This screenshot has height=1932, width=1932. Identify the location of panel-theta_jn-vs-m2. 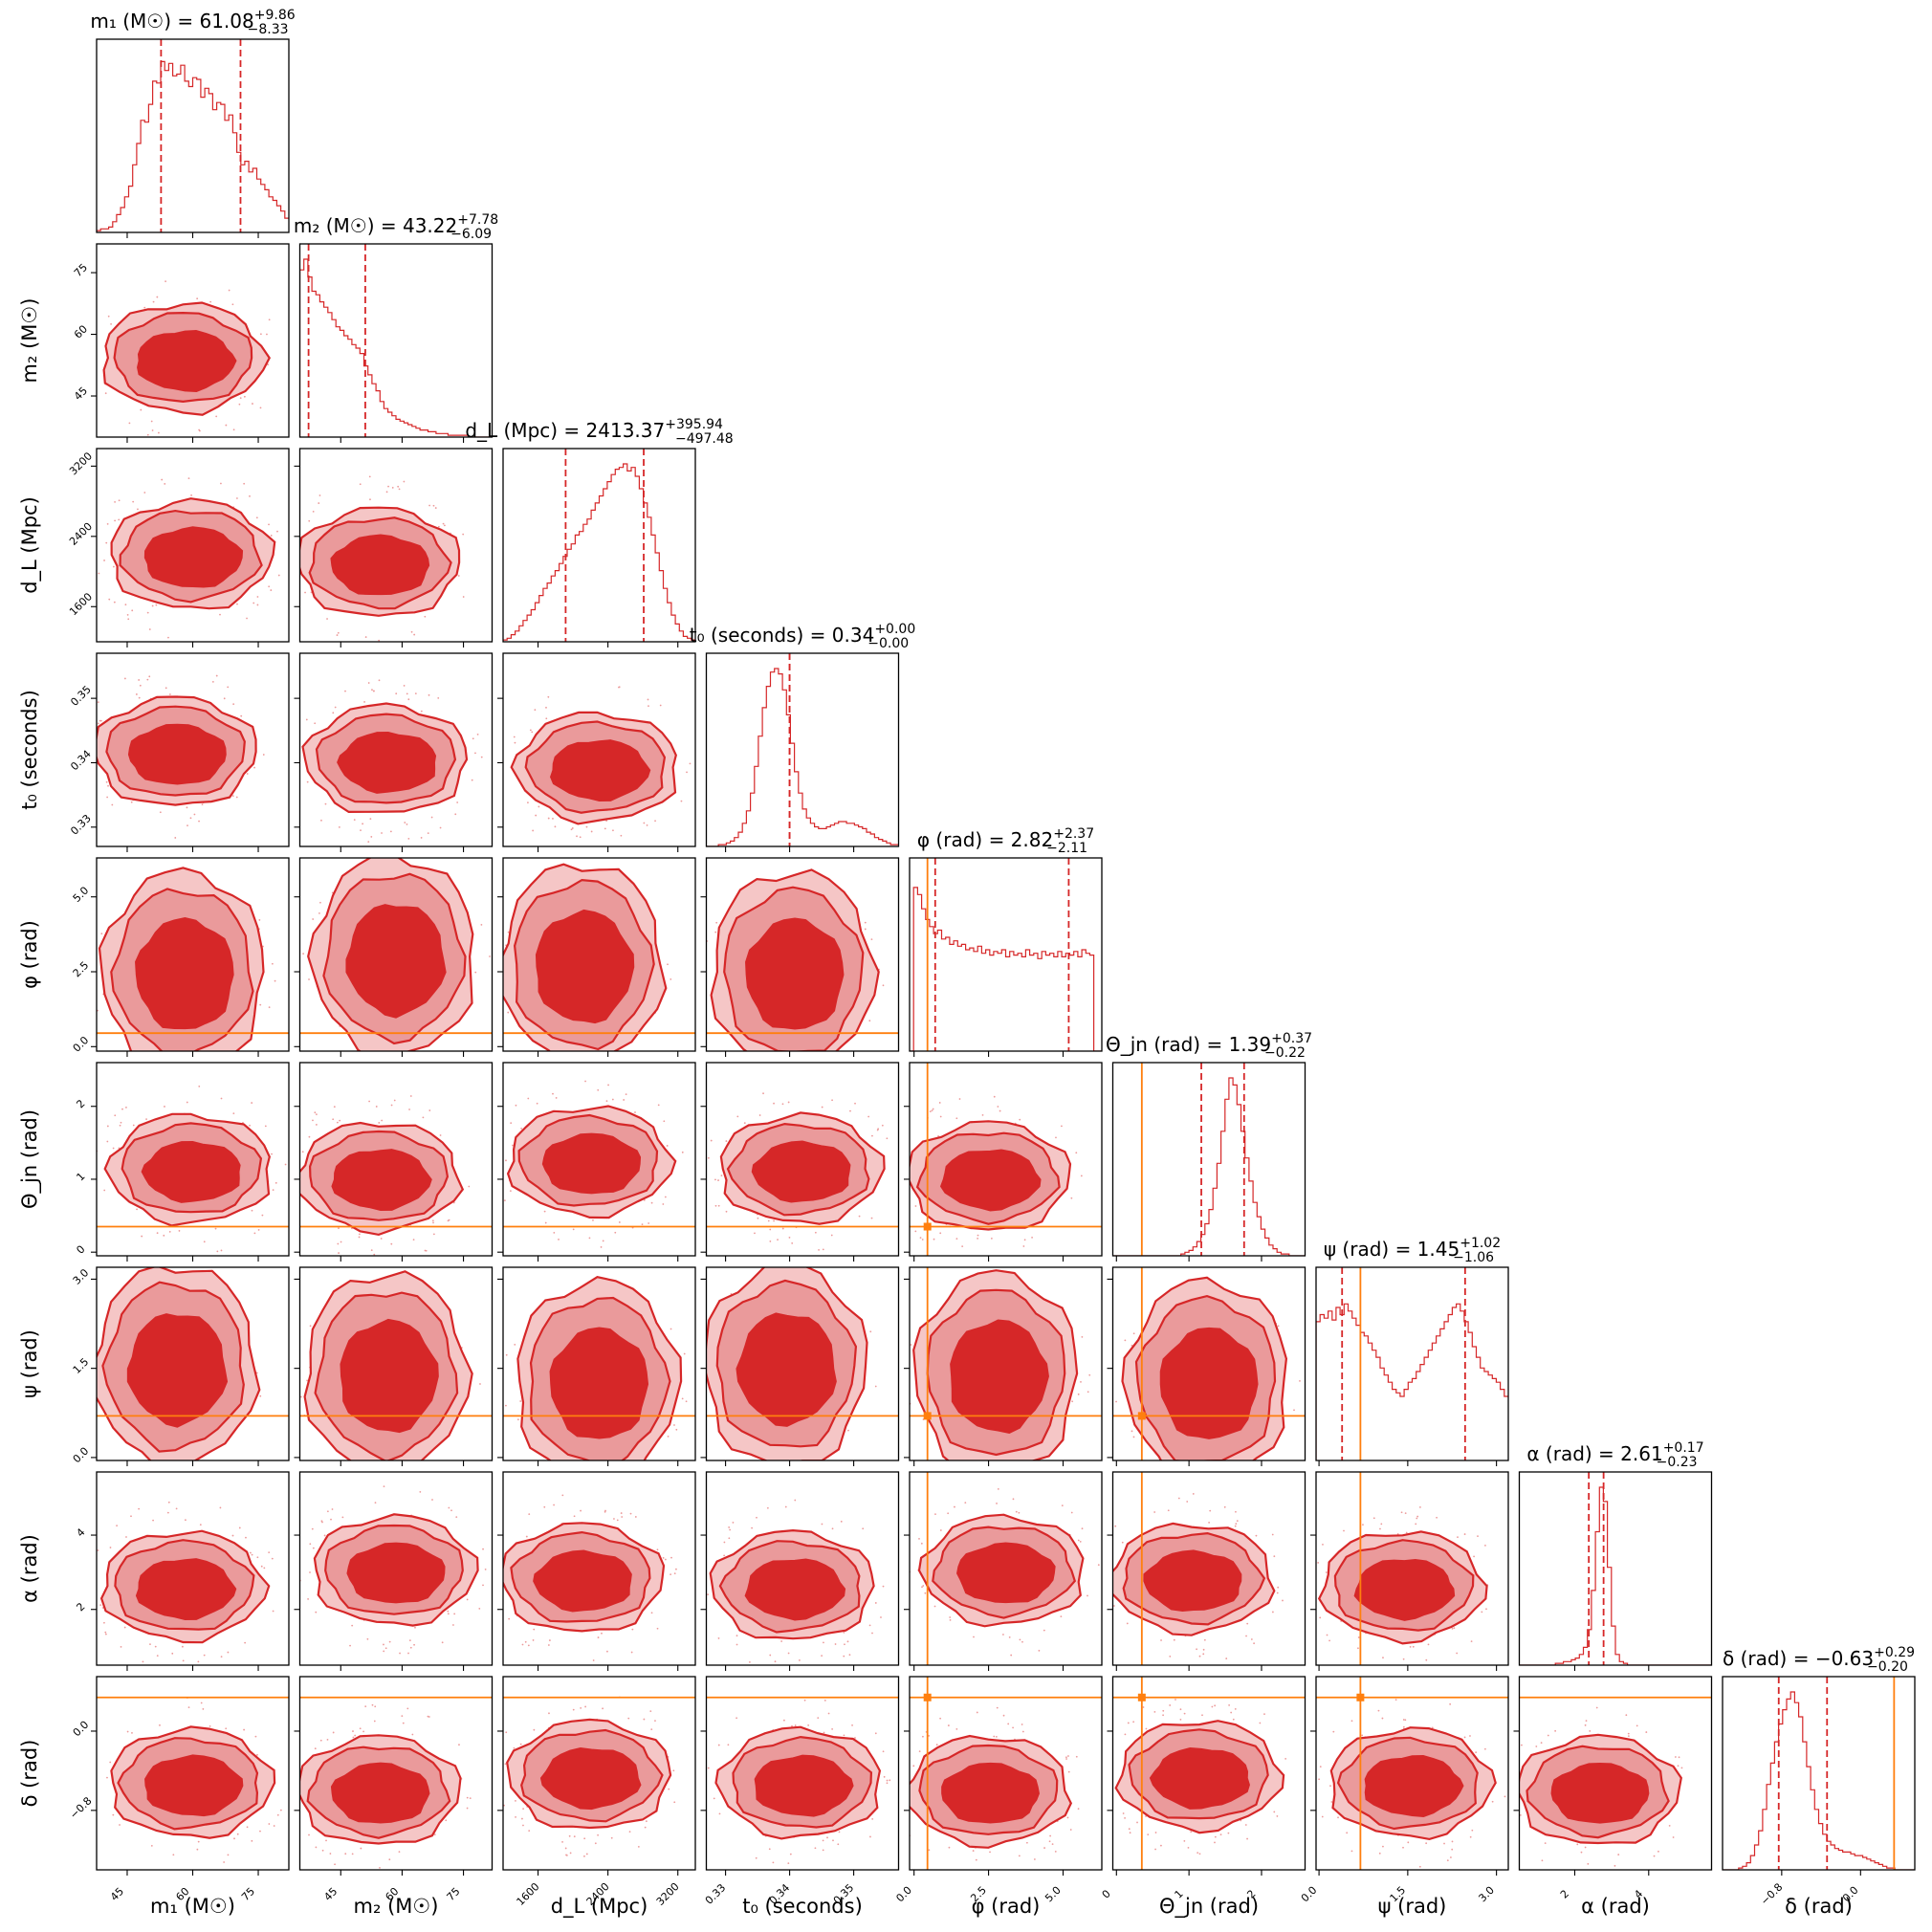
(392, 1162).